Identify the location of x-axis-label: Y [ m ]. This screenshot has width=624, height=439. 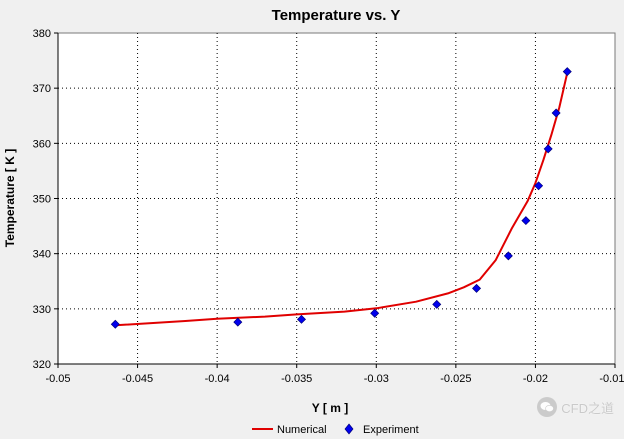
(330, 408).